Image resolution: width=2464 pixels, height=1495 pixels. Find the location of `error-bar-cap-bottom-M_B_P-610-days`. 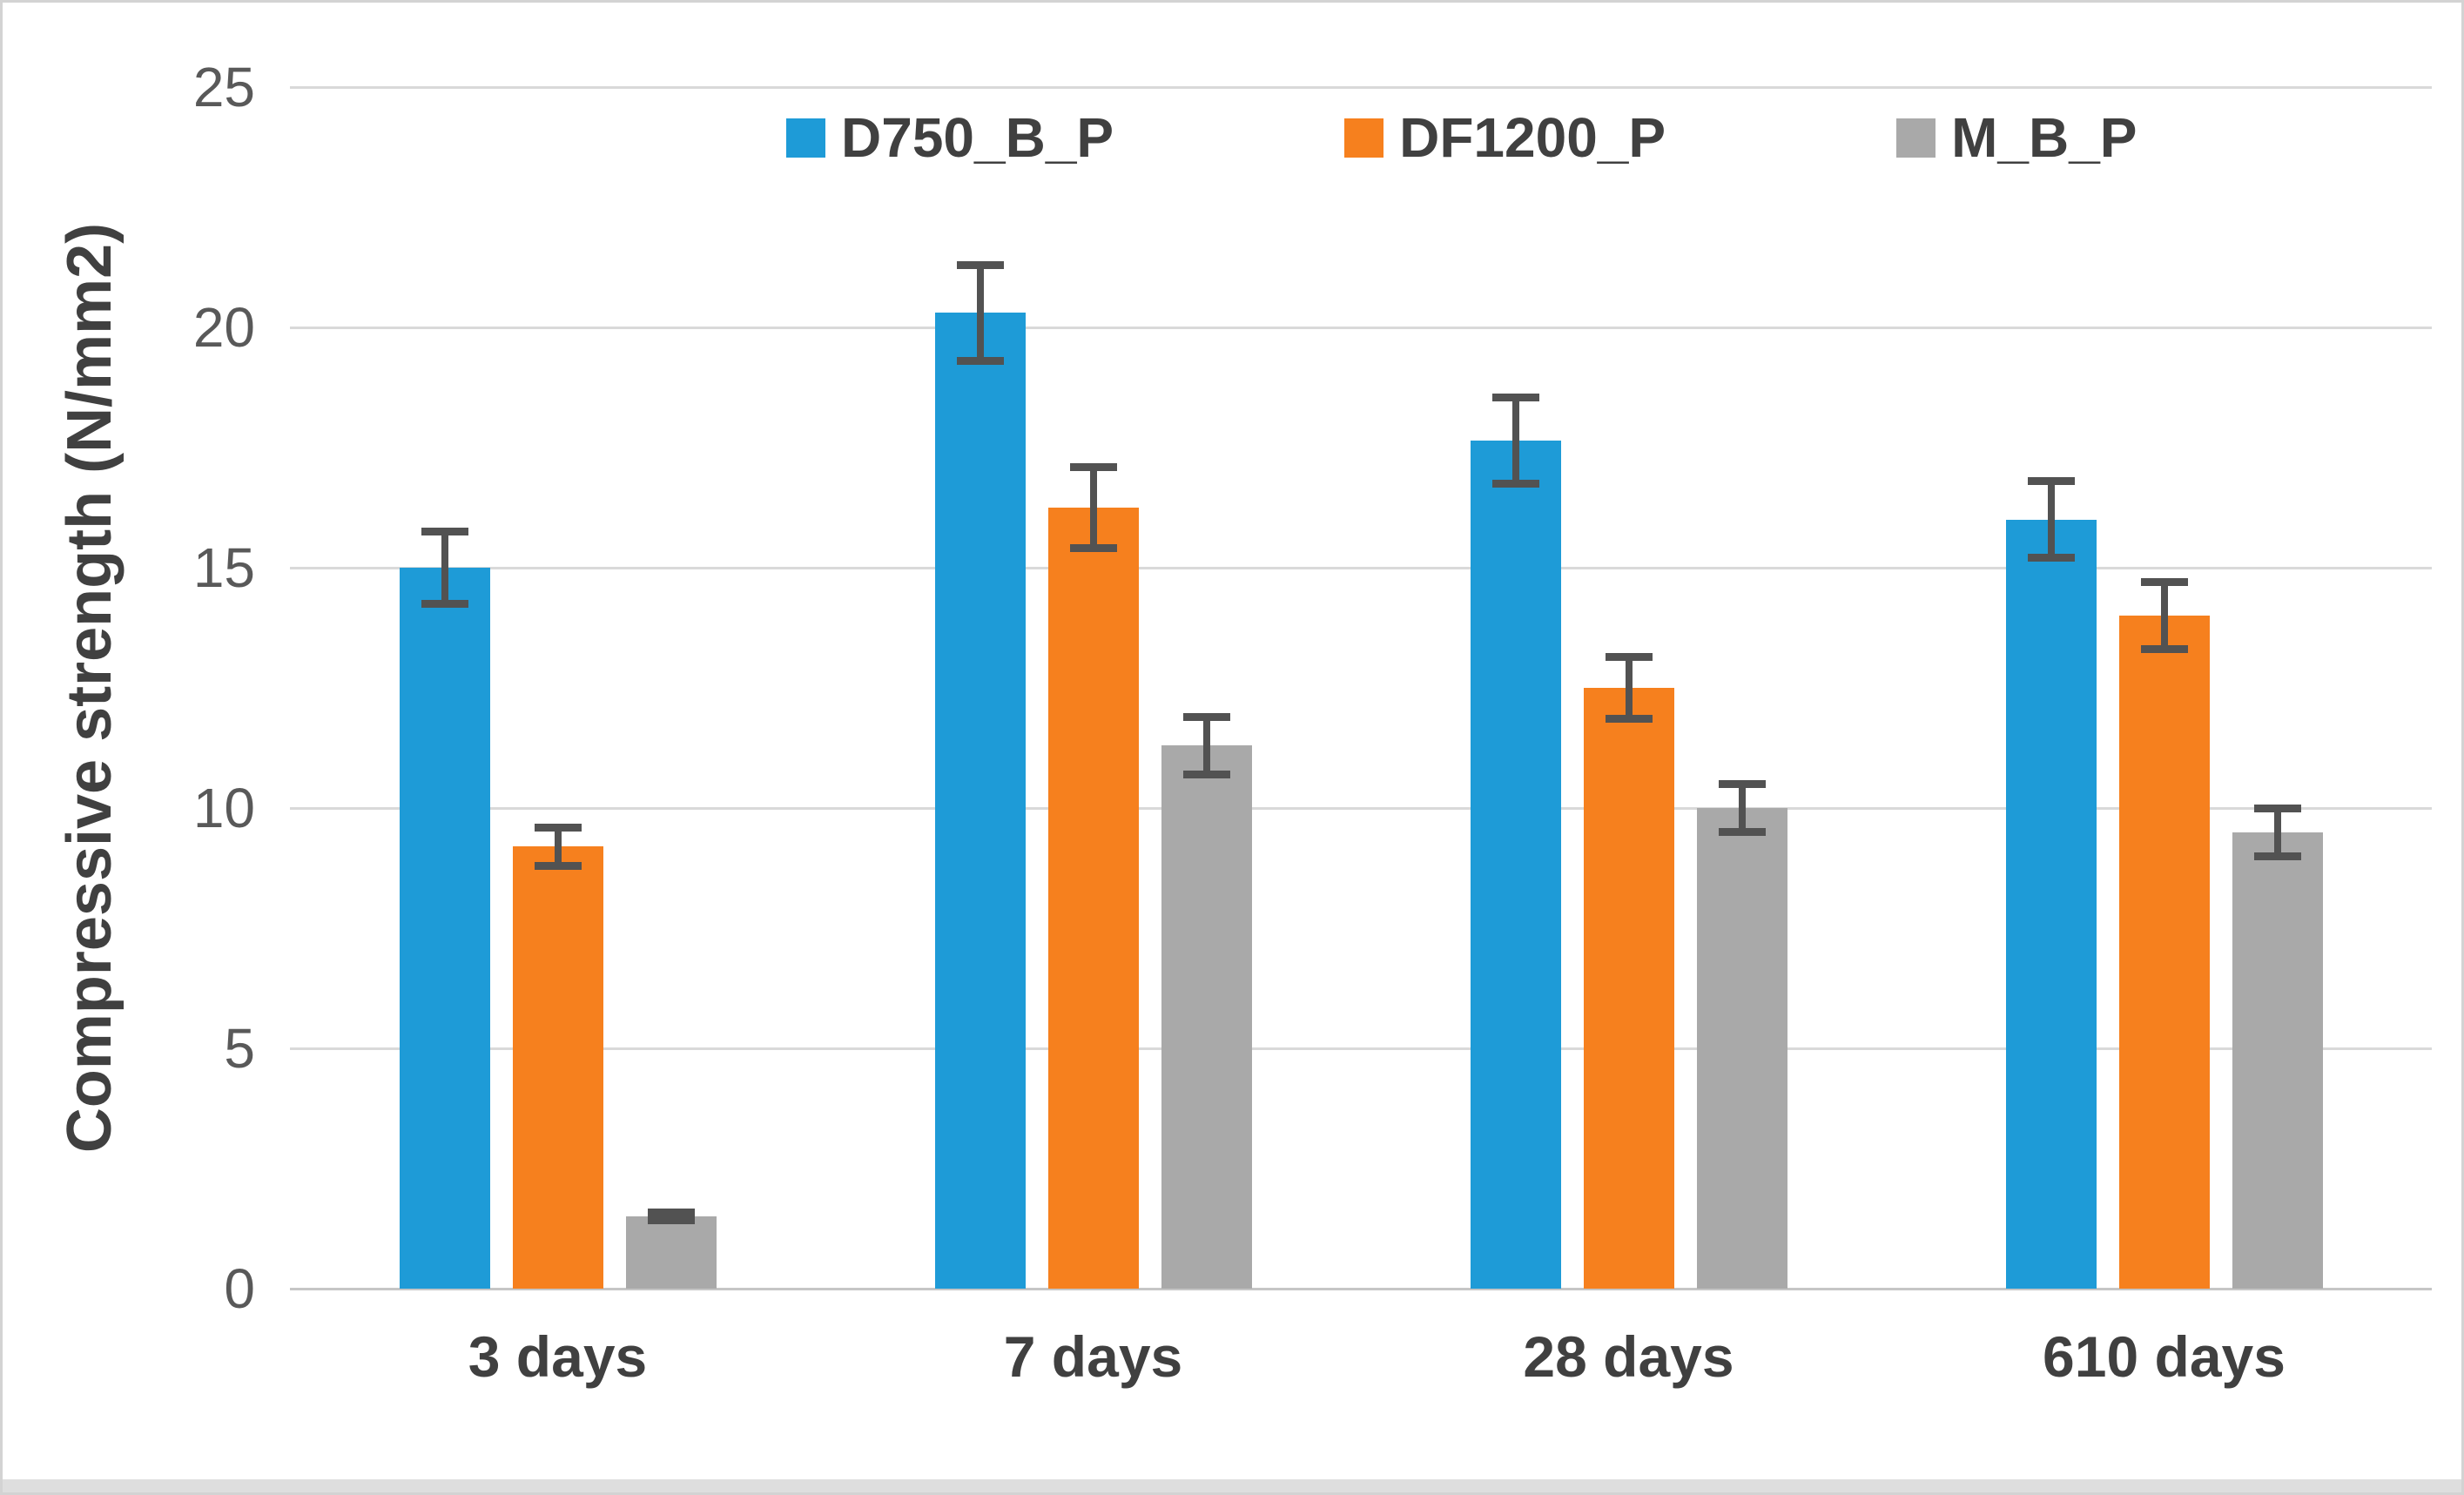

error-bar-cap-bottom-M_B_P-610-days is located at coordinates (2277, 856).